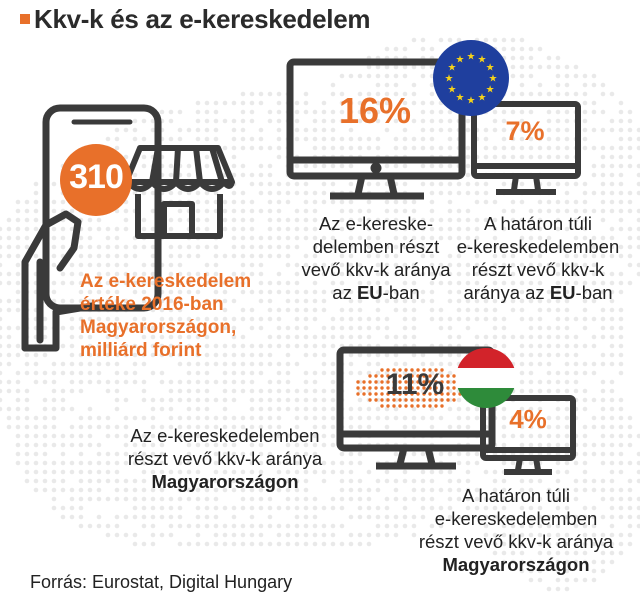 The height and width of the screenshot is (600, 640). Describe the element at coordinates (451, 68) in the screenshot. I see `eu-star-icon: ★` at that location.